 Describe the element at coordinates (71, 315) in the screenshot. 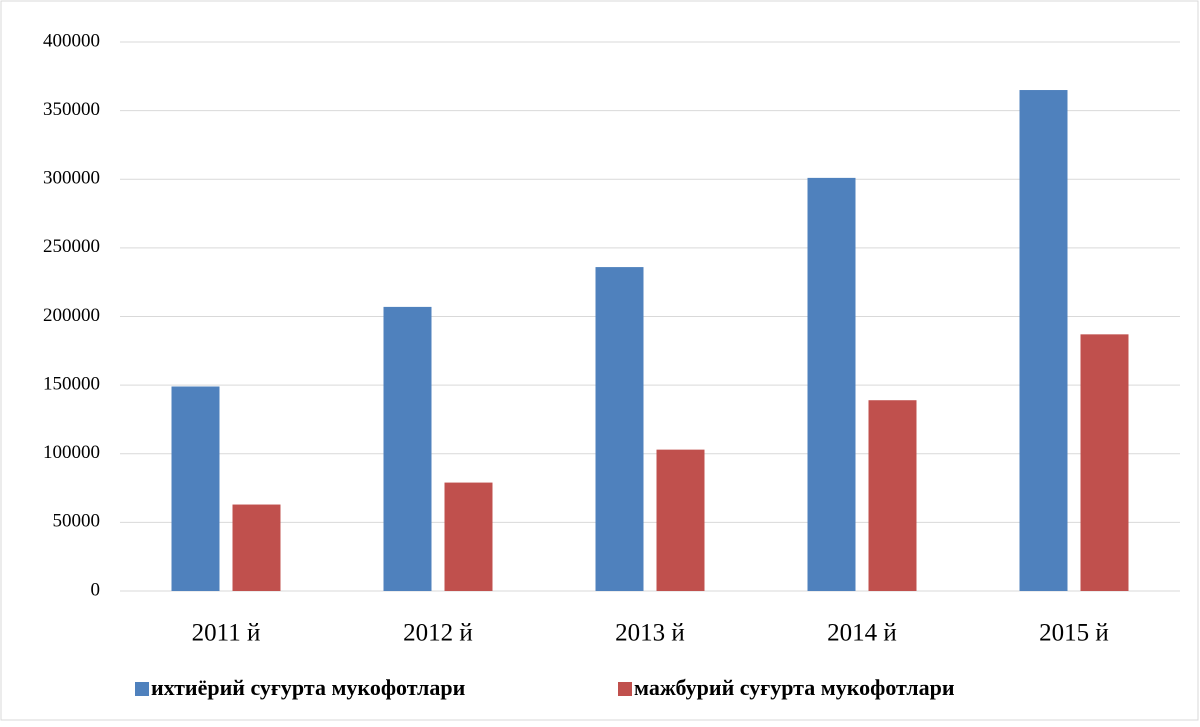

I see `y-tick-label: 200000` at that location.